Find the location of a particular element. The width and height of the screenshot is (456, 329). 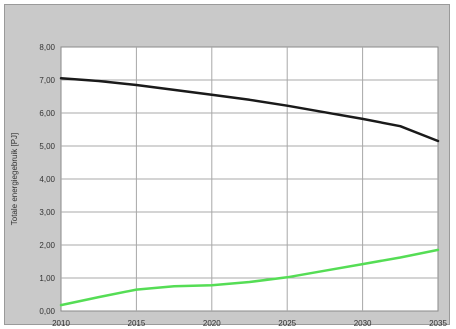

y-tick-labels: 0,00 1,00 2,00 3,00 4,00 5,00 6,00 7,00 8,00 is located at coordinates (47, 179).